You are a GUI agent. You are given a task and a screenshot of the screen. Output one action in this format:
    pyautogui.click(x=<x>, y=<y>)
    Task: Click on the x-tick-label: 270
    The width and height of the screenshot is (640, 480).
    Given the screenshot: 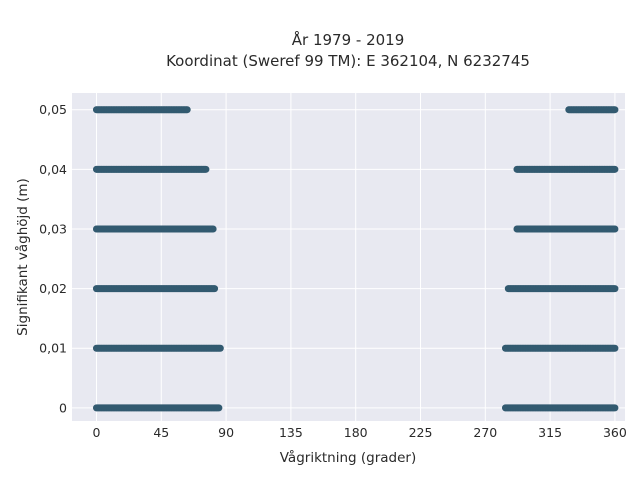 What is the action you would take?
    pyautogui.click(x=485, y=432)
    